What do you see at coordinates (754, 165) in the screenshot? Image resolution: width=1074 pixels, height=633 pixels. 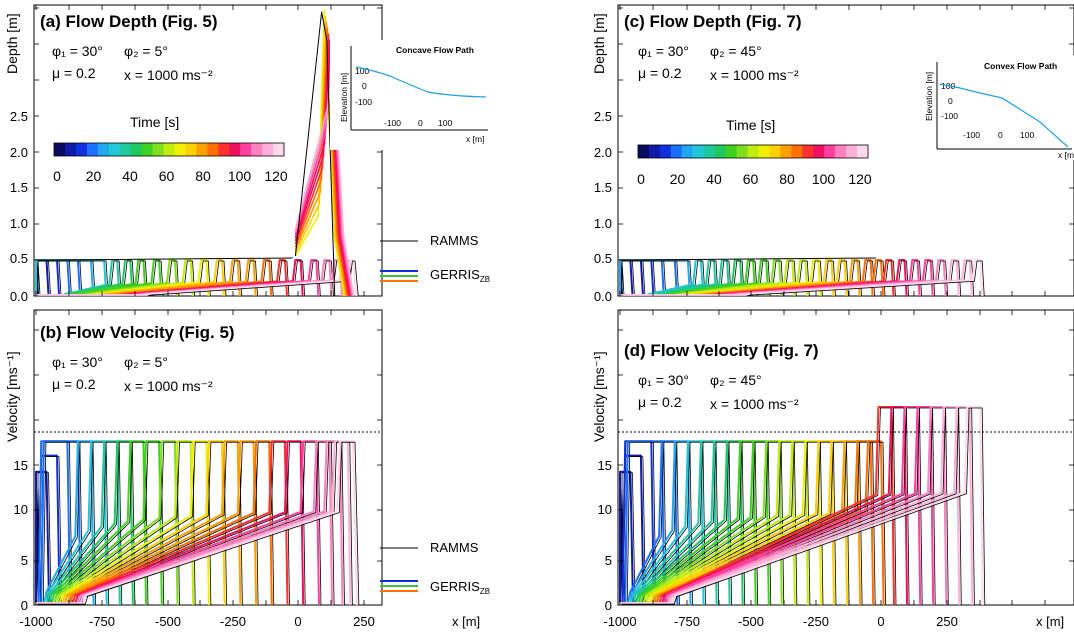 I see `panel-c-time-colorbar: 0 20 40 60 80 100 120` at bounding box center [754, 165].